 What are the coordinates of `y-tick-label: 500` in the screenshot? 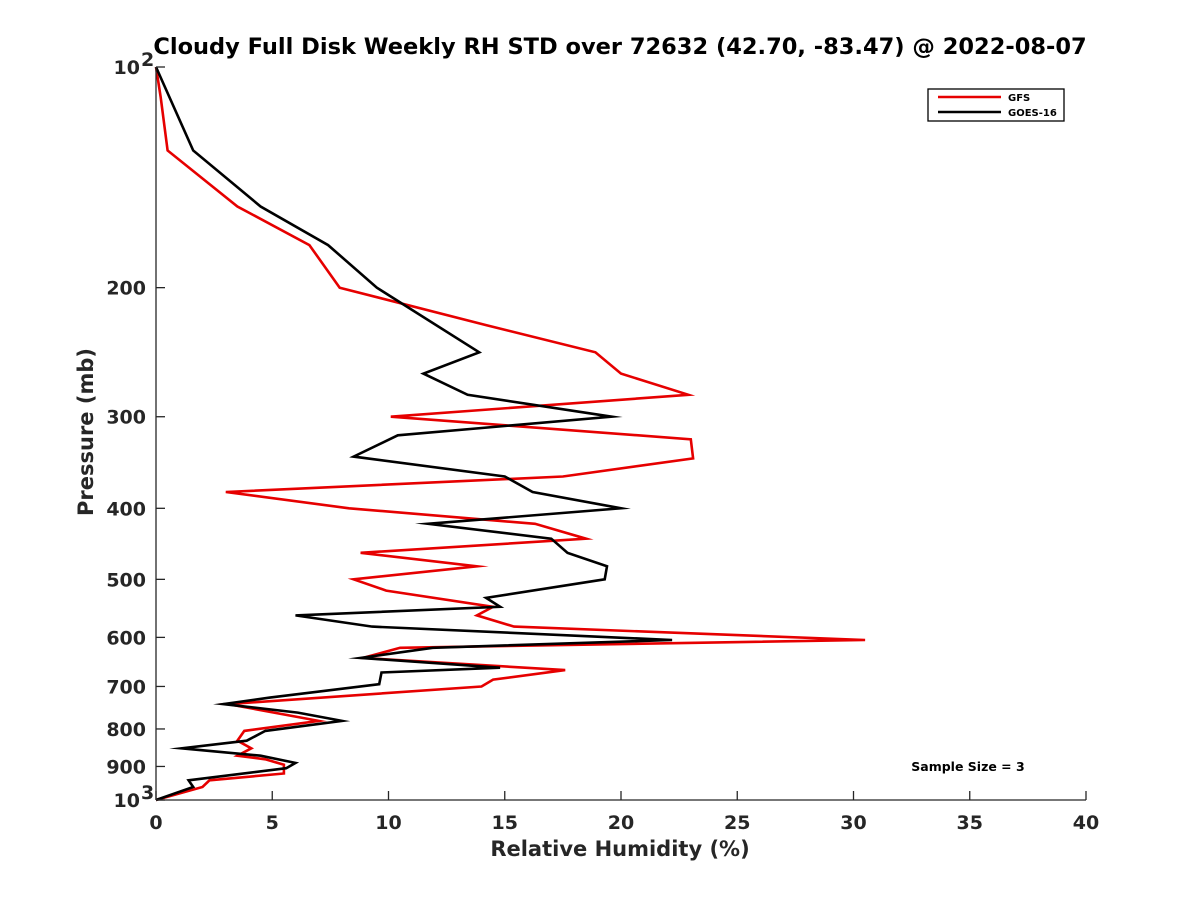 It's located at (126, 580).